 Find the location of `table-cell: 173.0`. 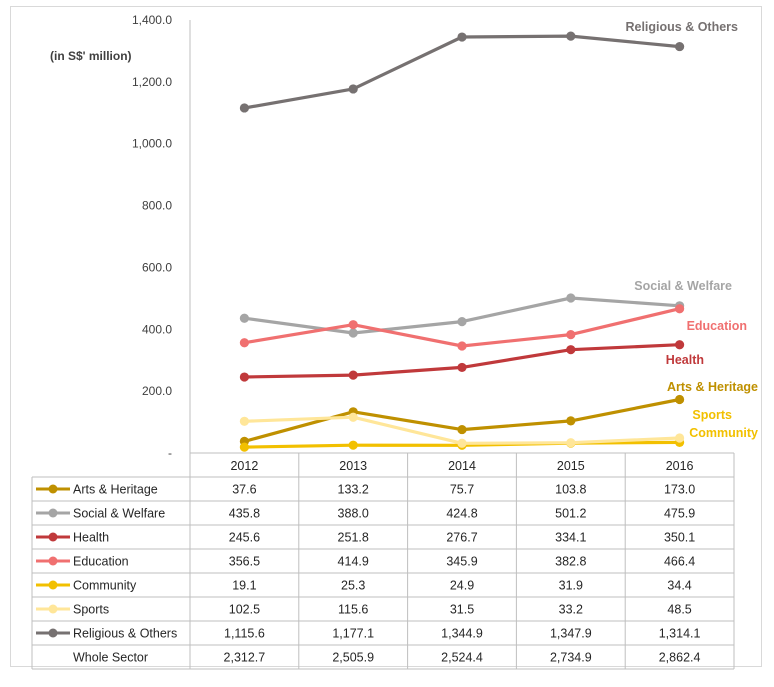

table-cell: 173.0 is located at coordinates (679, 490).